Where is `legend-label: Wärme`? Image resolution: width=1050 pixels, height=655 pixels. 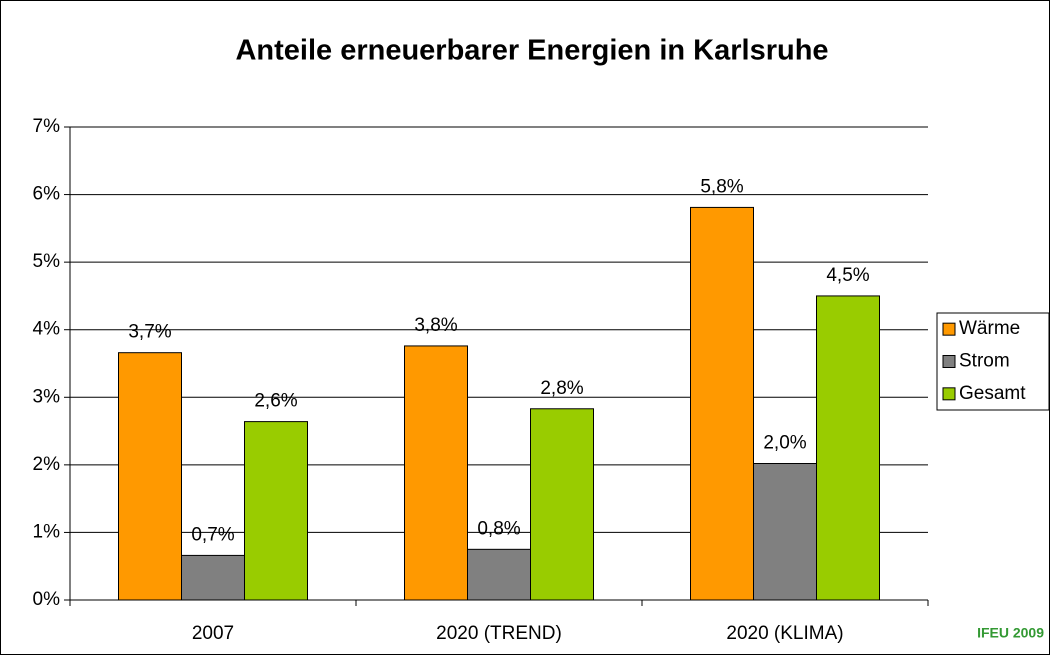
legend-label: Wärme is located at coordinates (989, 328).